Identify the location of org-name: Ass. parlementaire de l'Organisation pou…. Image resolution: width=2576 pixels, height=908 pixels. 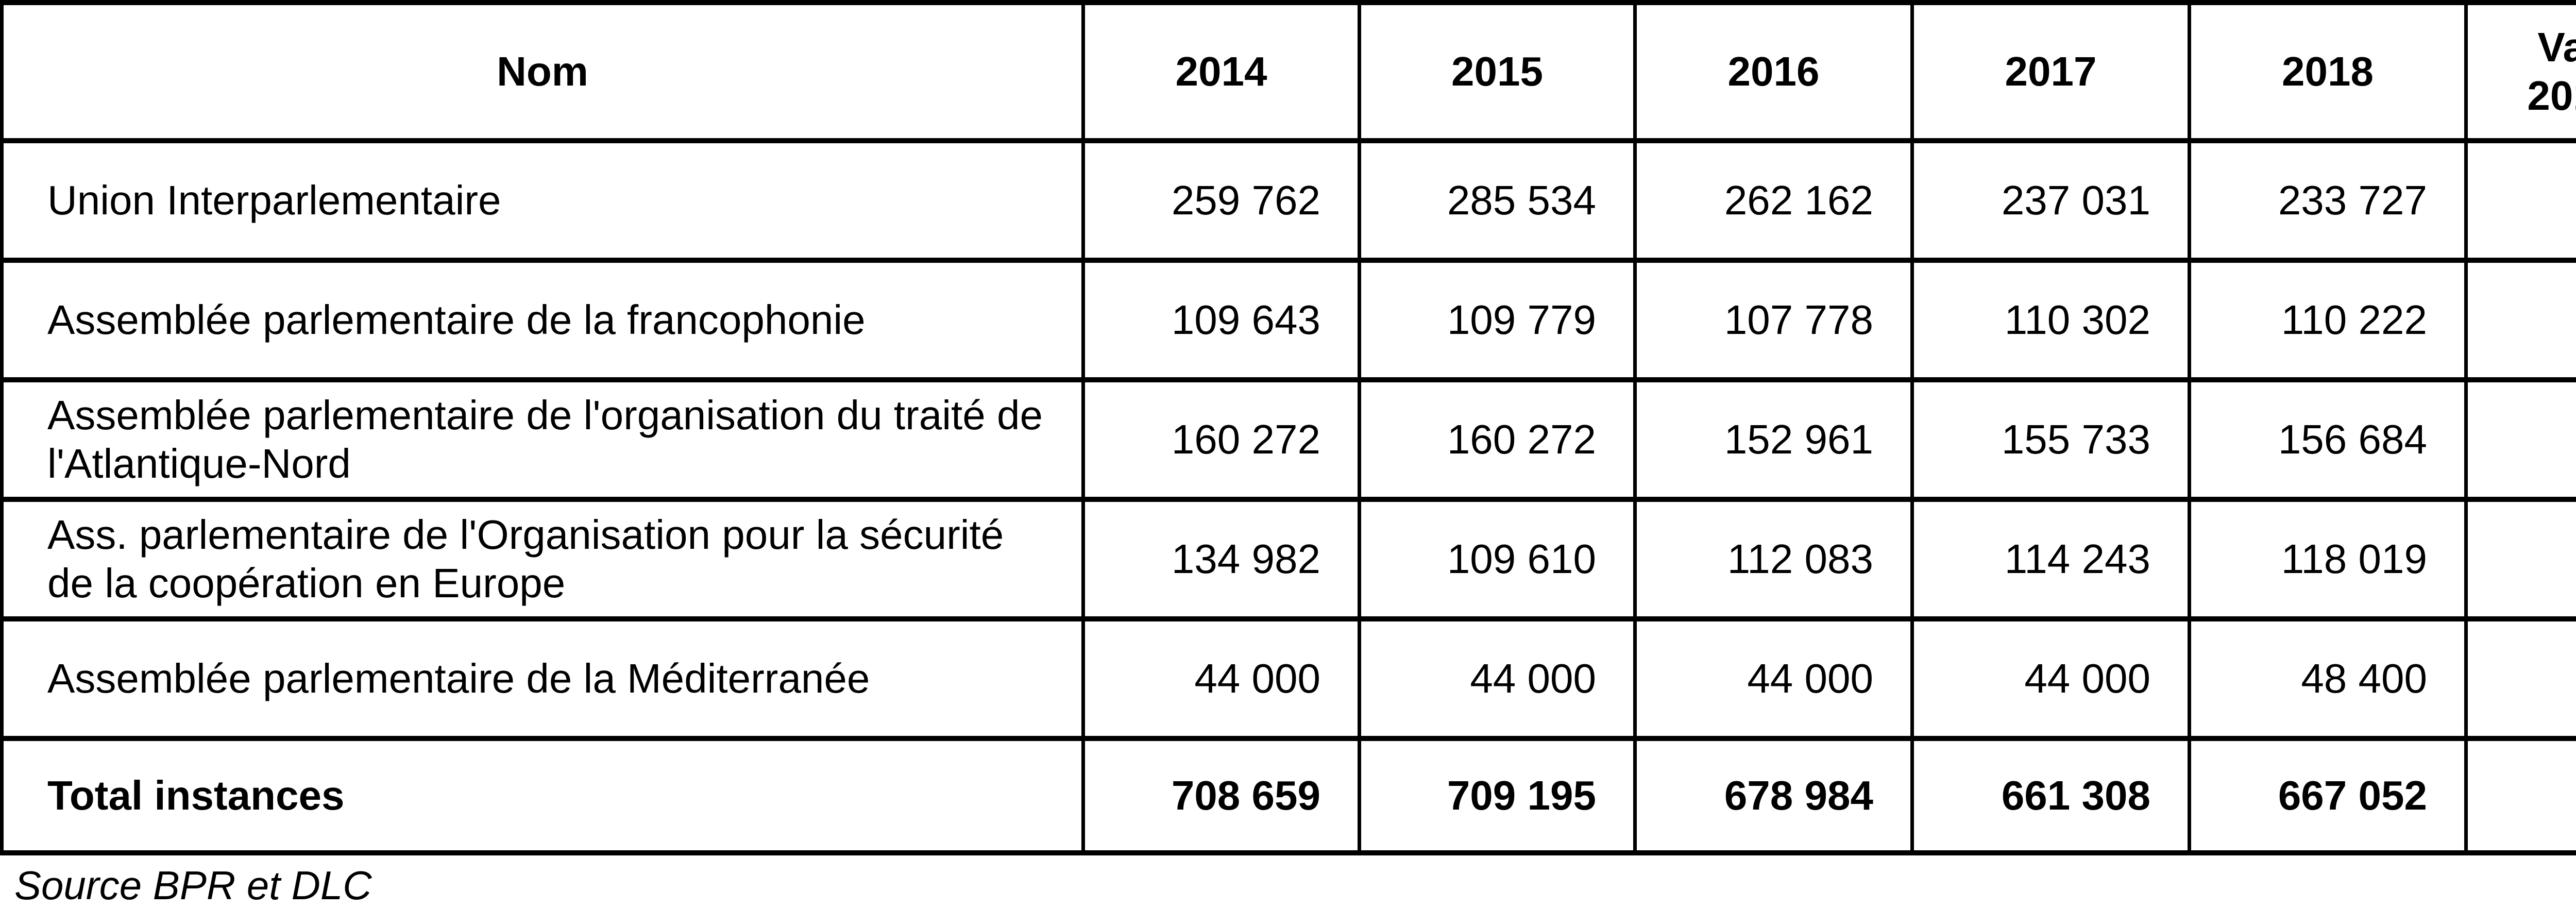
(543, 559).